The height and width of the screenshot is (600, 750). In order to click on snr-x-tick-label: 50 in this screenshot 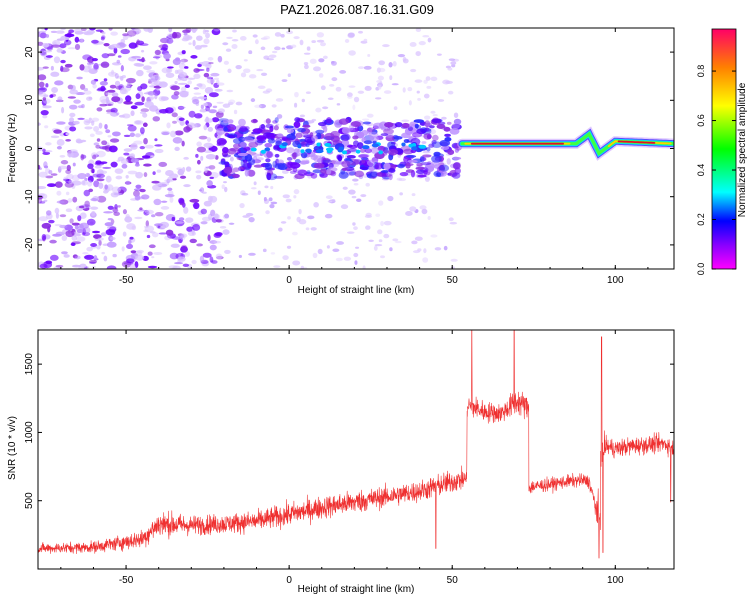, I will do `click(453, 580)`.